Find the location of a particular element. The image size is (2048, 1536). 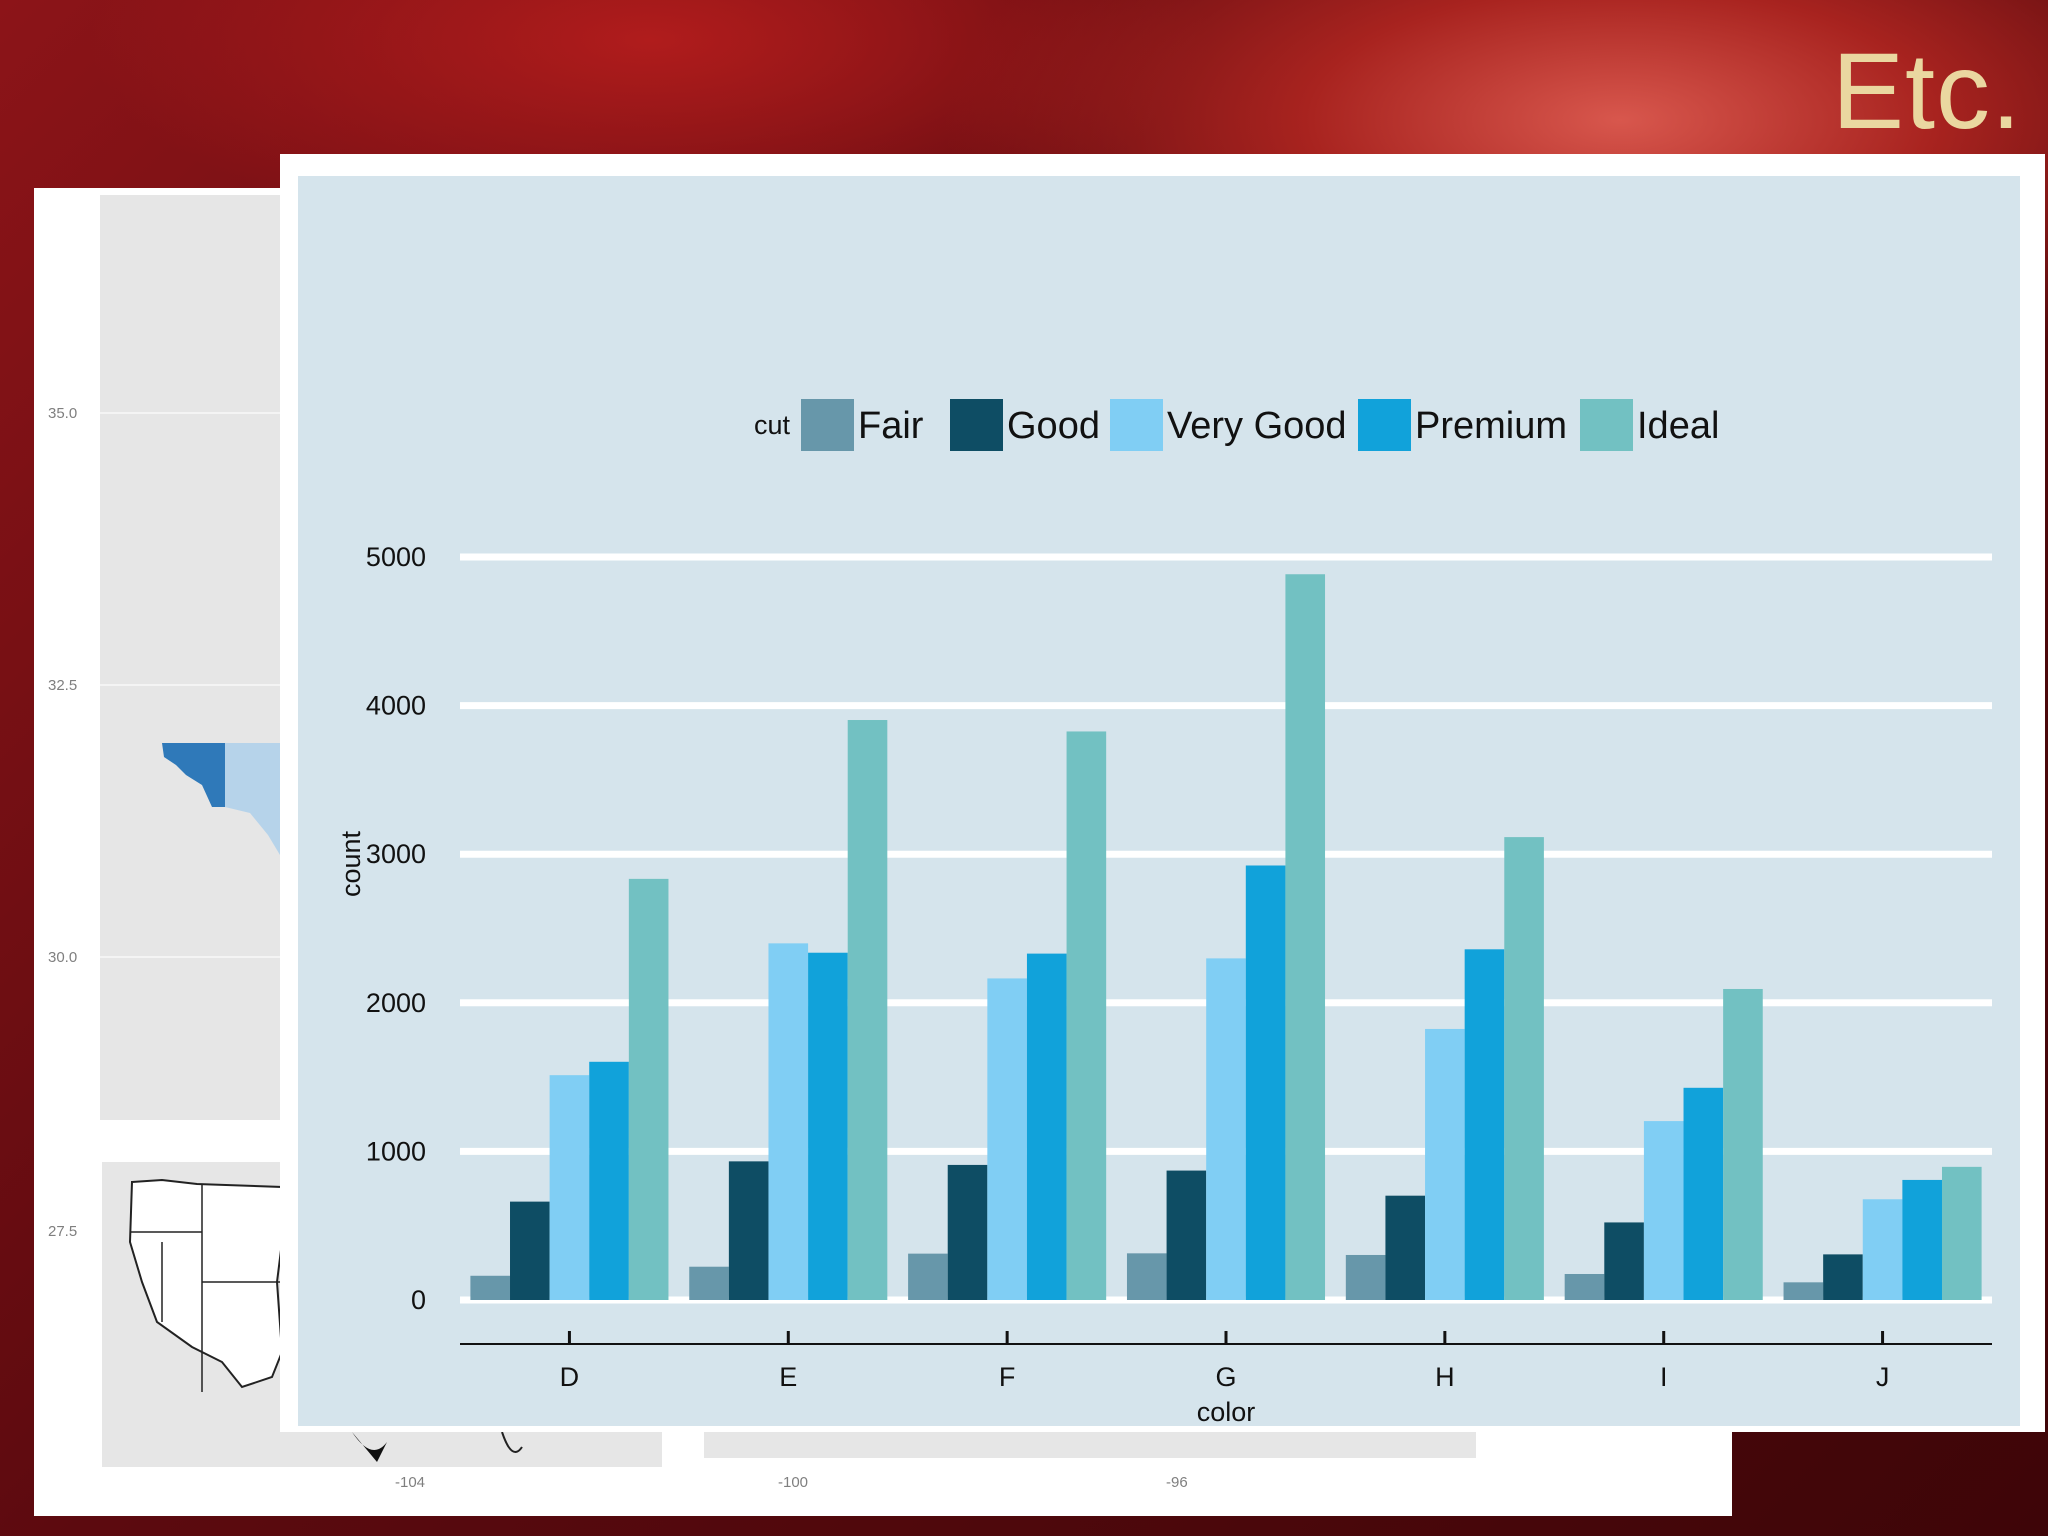

bar-good-D is located at coordinates (530, 1250).